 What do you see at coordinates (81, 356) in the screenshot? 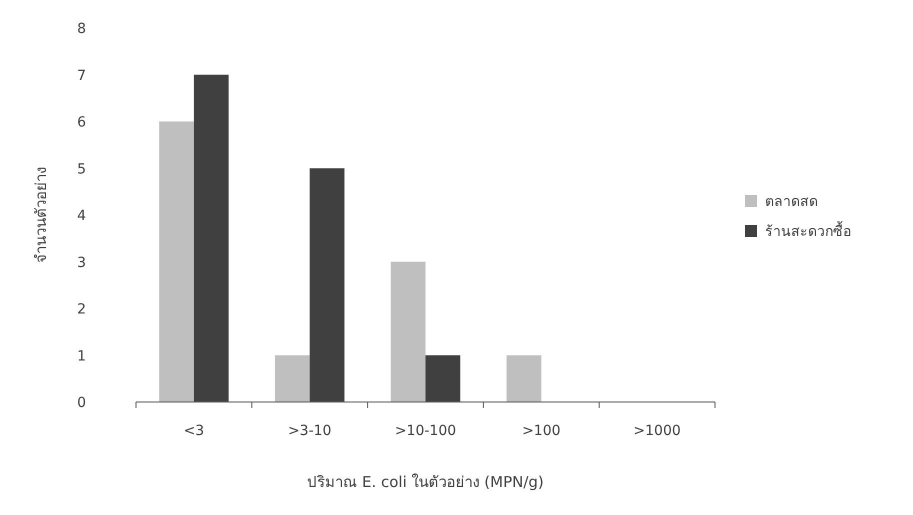
I see `y-tick-label: 1` at bounding box center [81, 356].